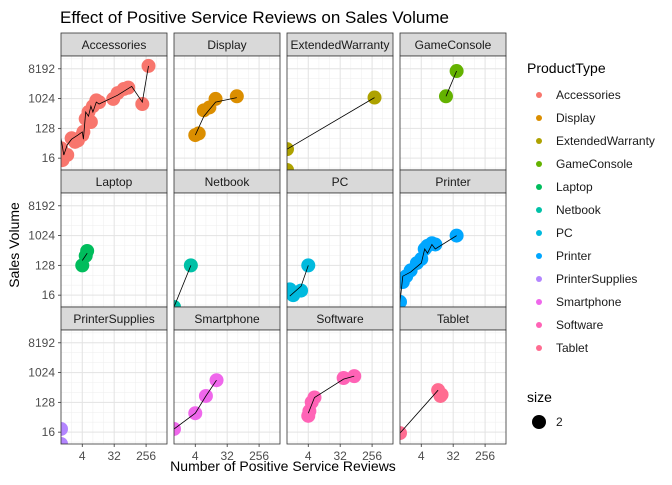 The height and width of the screenshot is (485, 672). Describe the element at coordinates (605, 141) in the screenshot. I see `legend-label: ExtendedWarranty` at that location.